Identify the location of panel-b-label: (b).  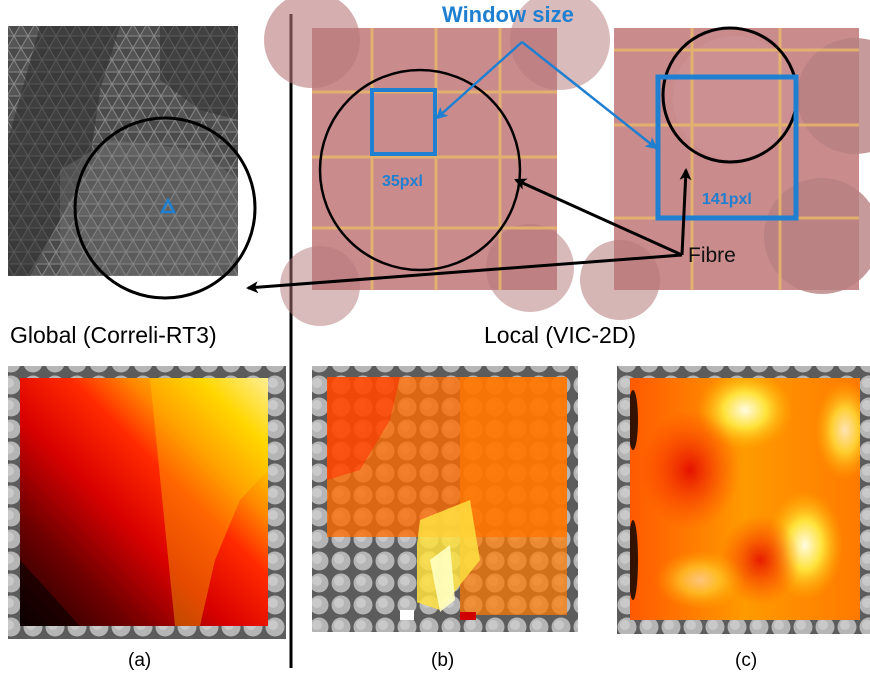
(443, 660).